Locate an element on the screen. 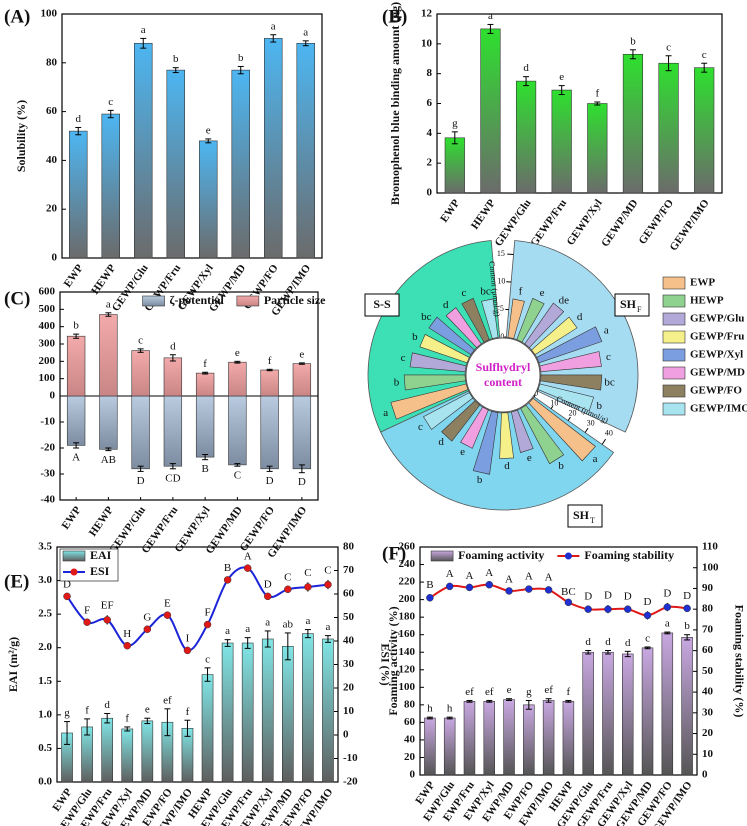 The width and height of the screenshot is (747, 826). legend-label: ζ-potential is located at coordinates (197, 300).